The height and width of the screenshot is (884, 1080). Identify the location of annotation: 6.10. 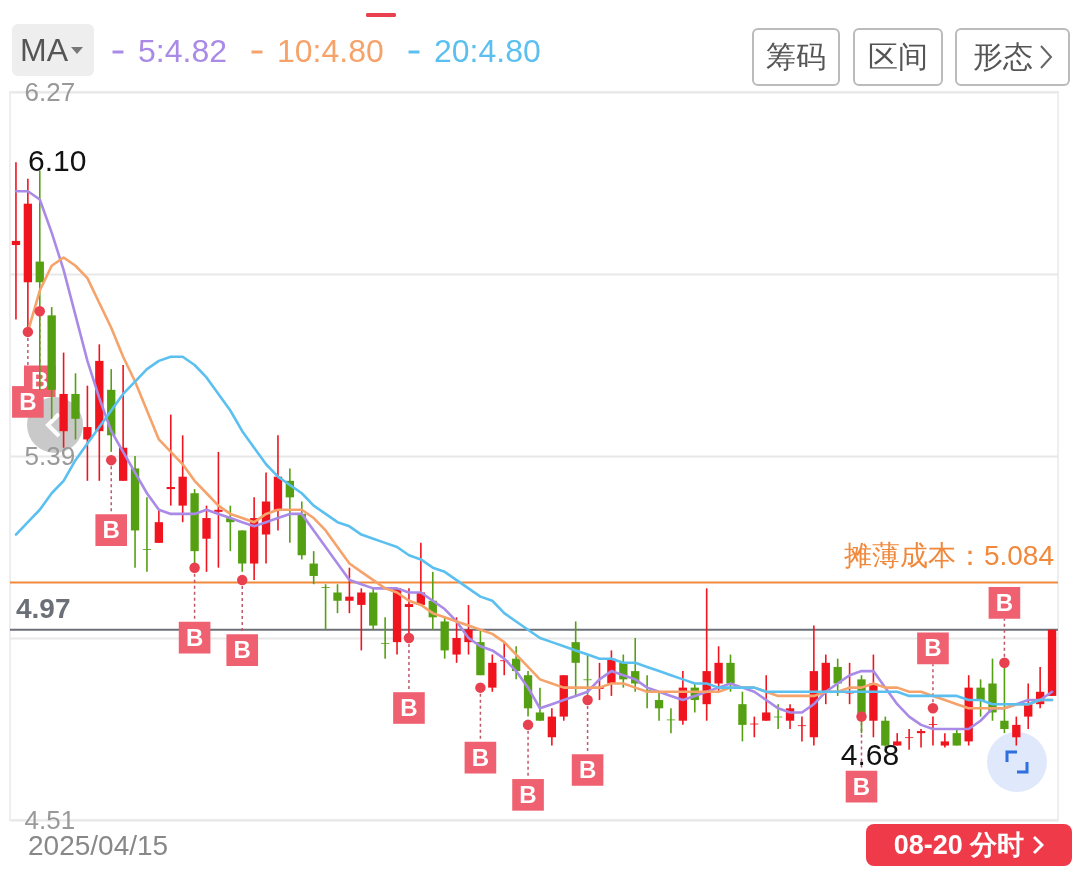
(57, 161).